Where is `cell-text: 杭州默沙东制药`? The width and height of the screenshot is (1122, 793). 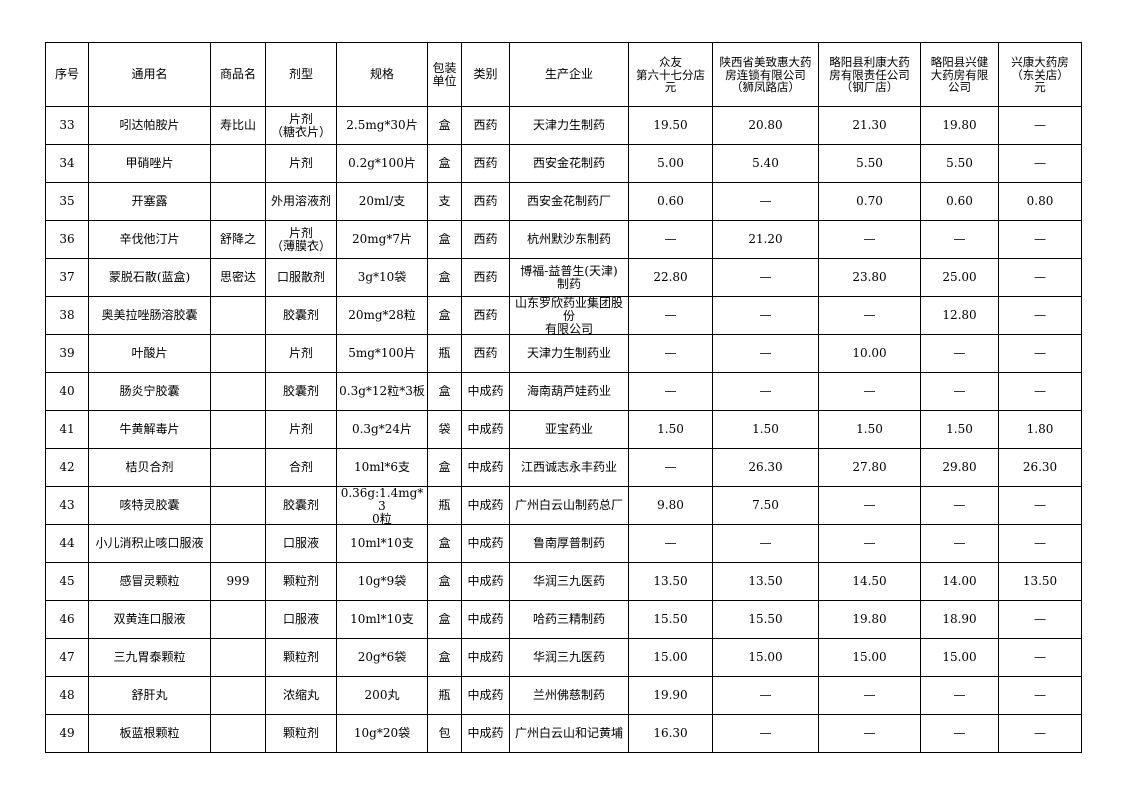
cell-text: 杭州默沙东制药 is located at coordinates (568, 239).